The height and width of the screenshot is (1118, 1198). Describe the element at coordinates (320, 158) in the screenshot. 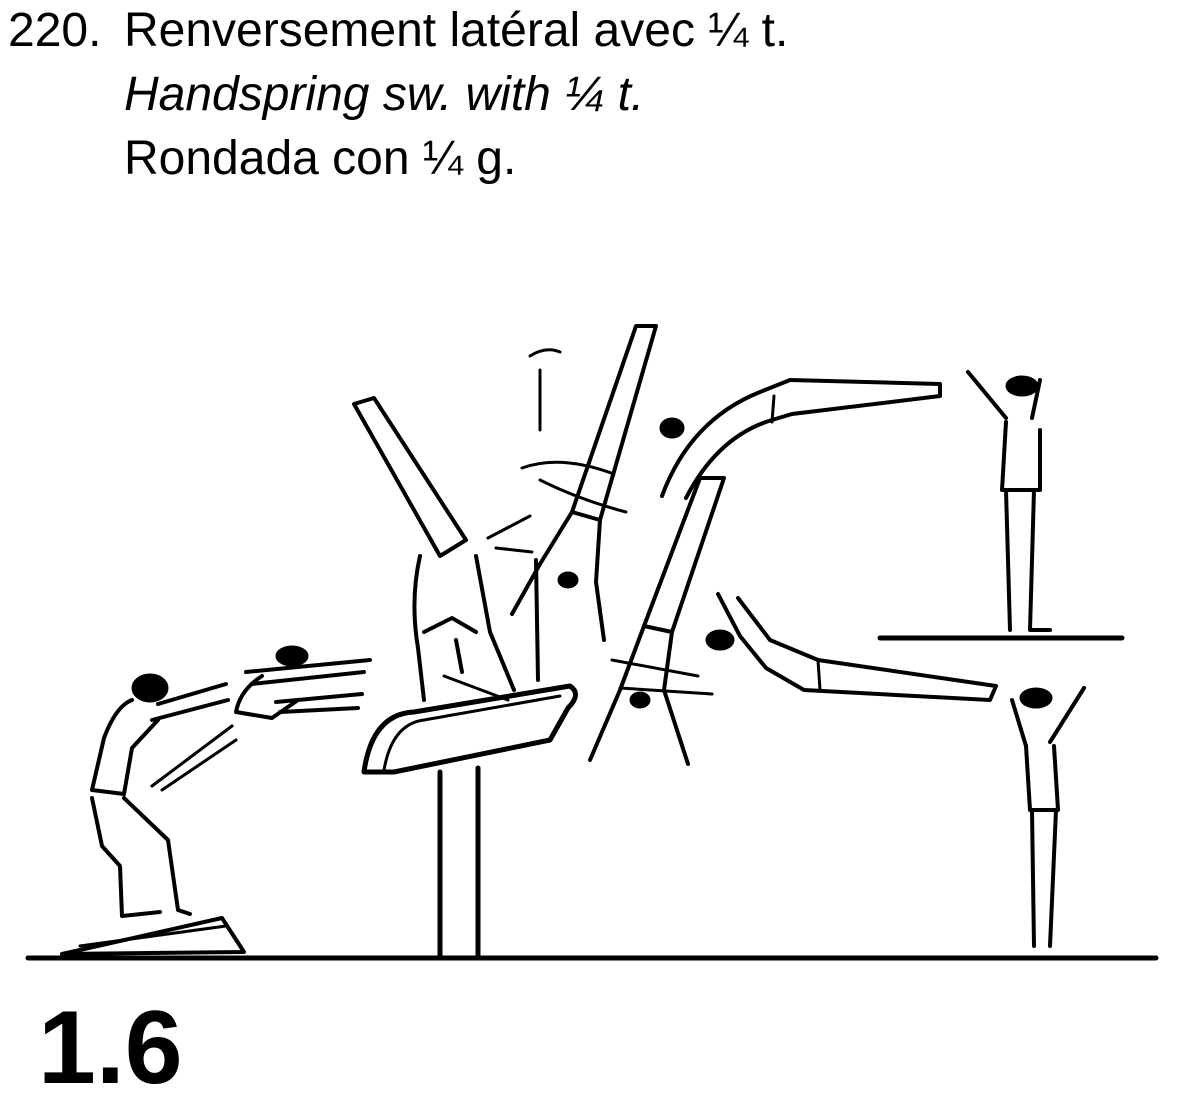

I see `element-name-spanish: Rondada con ¼ g.` at that location.